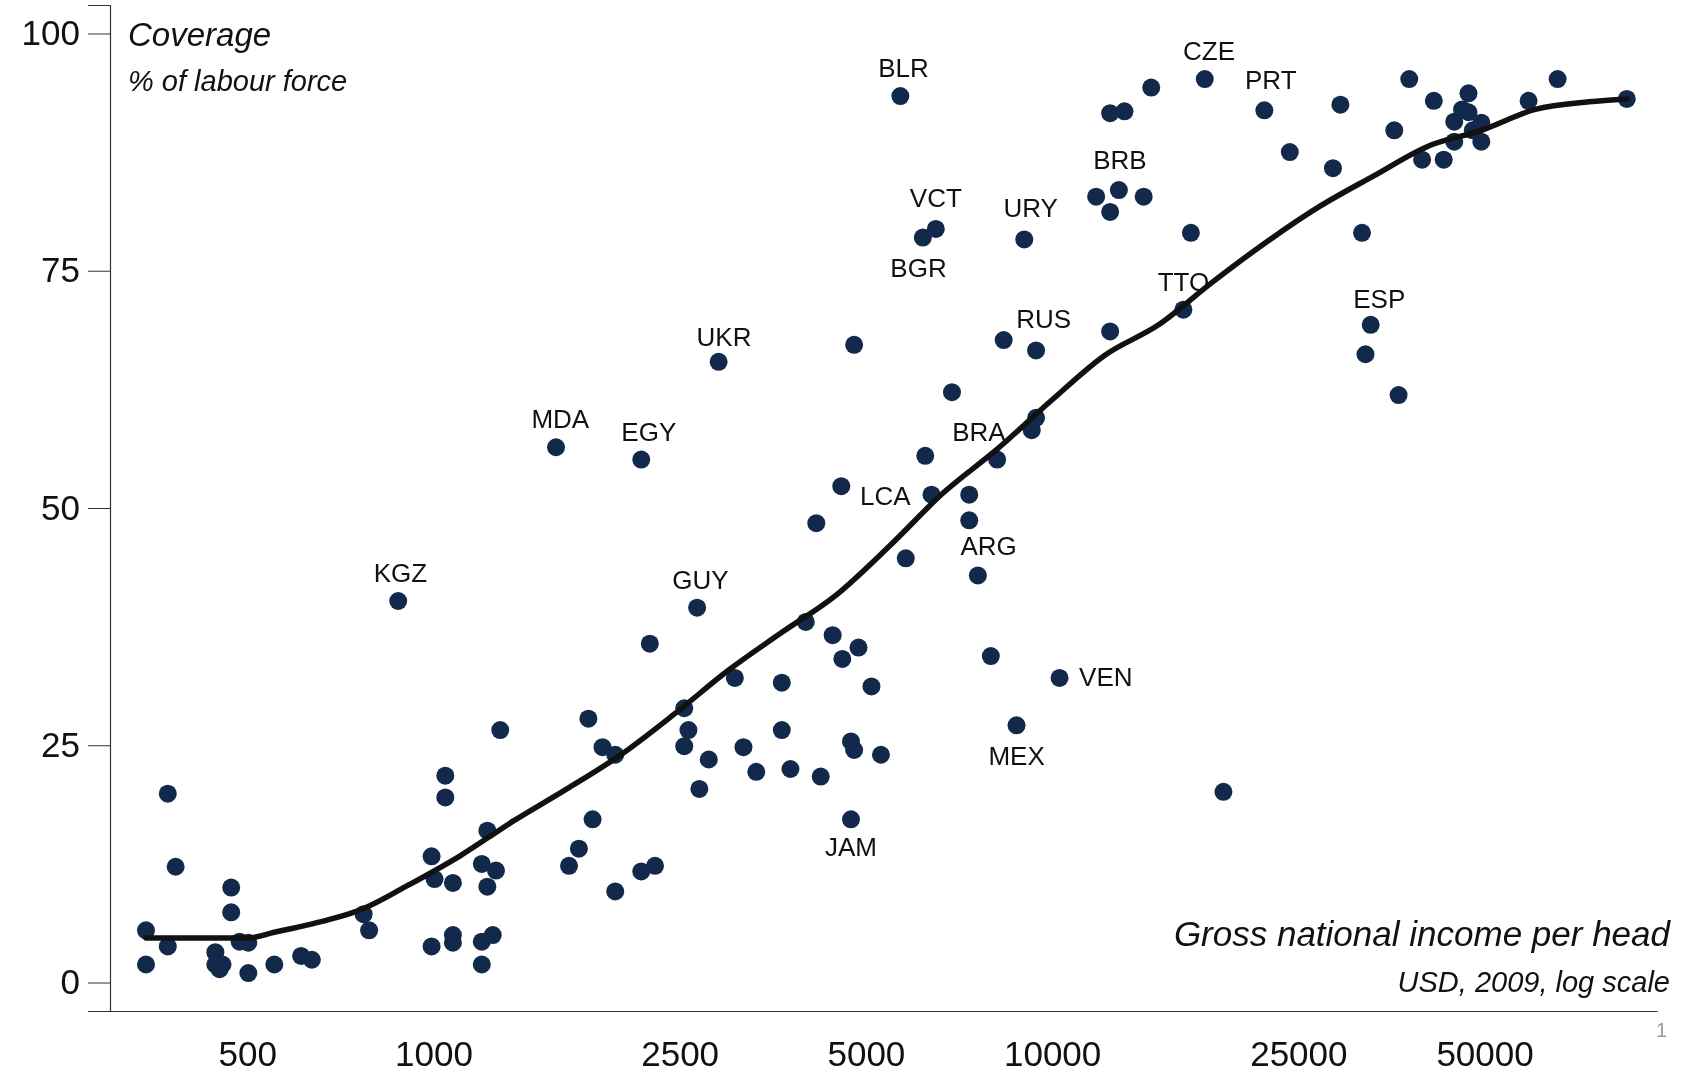 This screenshot has width=1687, height=1075. Describe the element at coordinates (903, 68) in the screenshot. I see `annotation: BLR` at that location.